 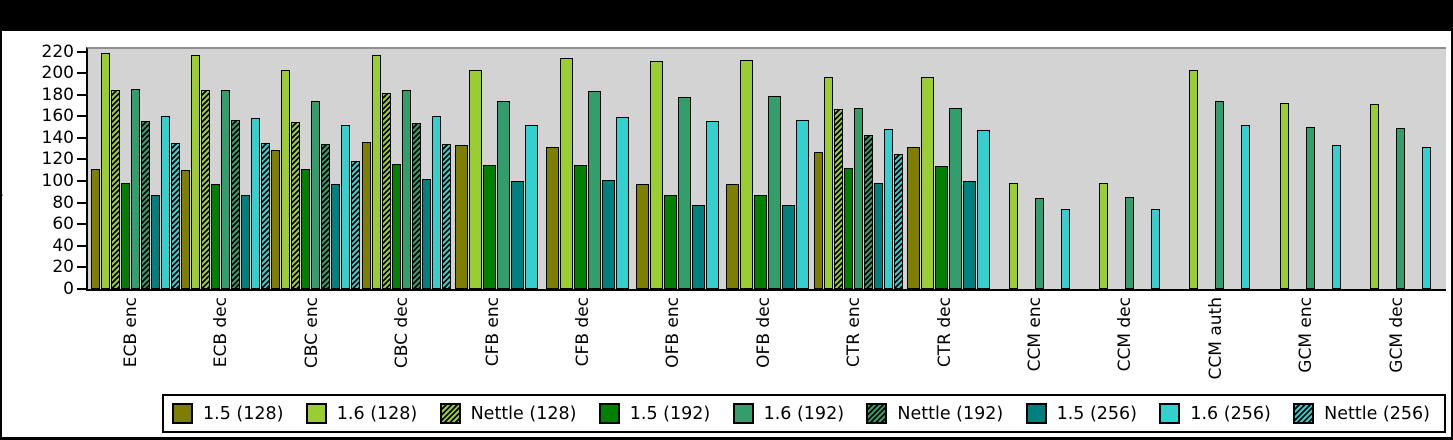 What do you see at coordinates (131, 332) in the screenshot?
I see `x-tick-label: ECB enc` at bounding box center [131, 332].